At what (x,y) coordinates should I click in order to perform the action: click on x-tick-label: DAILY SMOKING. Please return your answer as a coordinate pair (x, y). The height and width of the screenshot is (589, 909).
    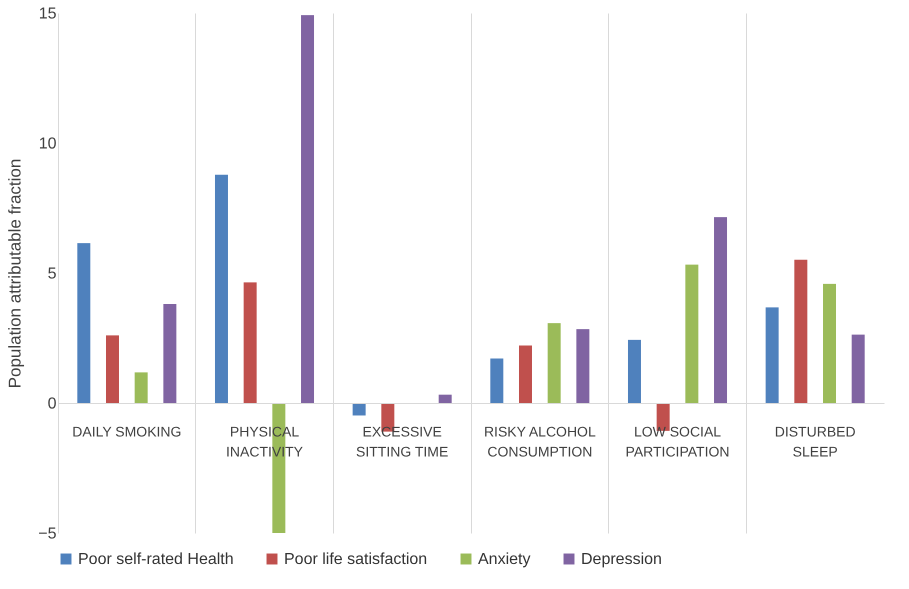
    Looking at the image, I should click on (127, 432).